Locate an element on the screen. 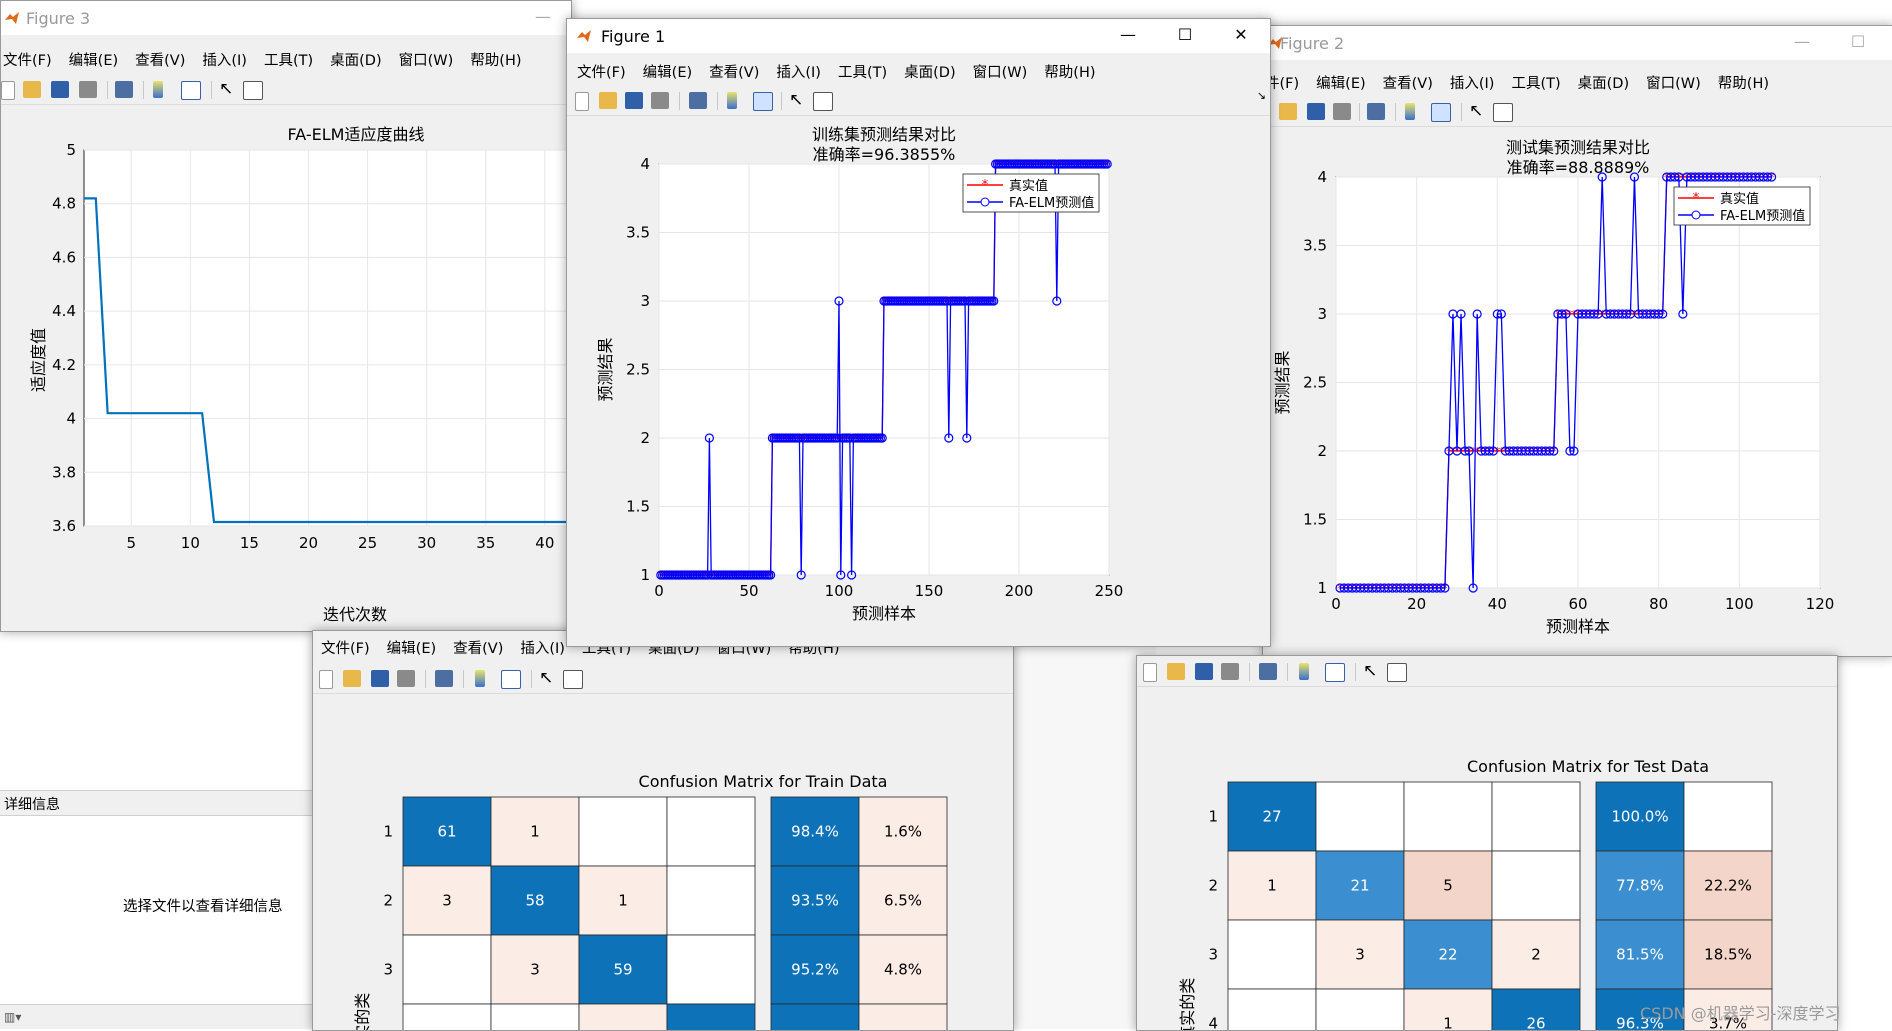 Image resolution: width=1892 pixels, height=1031 pixels. summary-cell is located at coordinates (1640, 885).